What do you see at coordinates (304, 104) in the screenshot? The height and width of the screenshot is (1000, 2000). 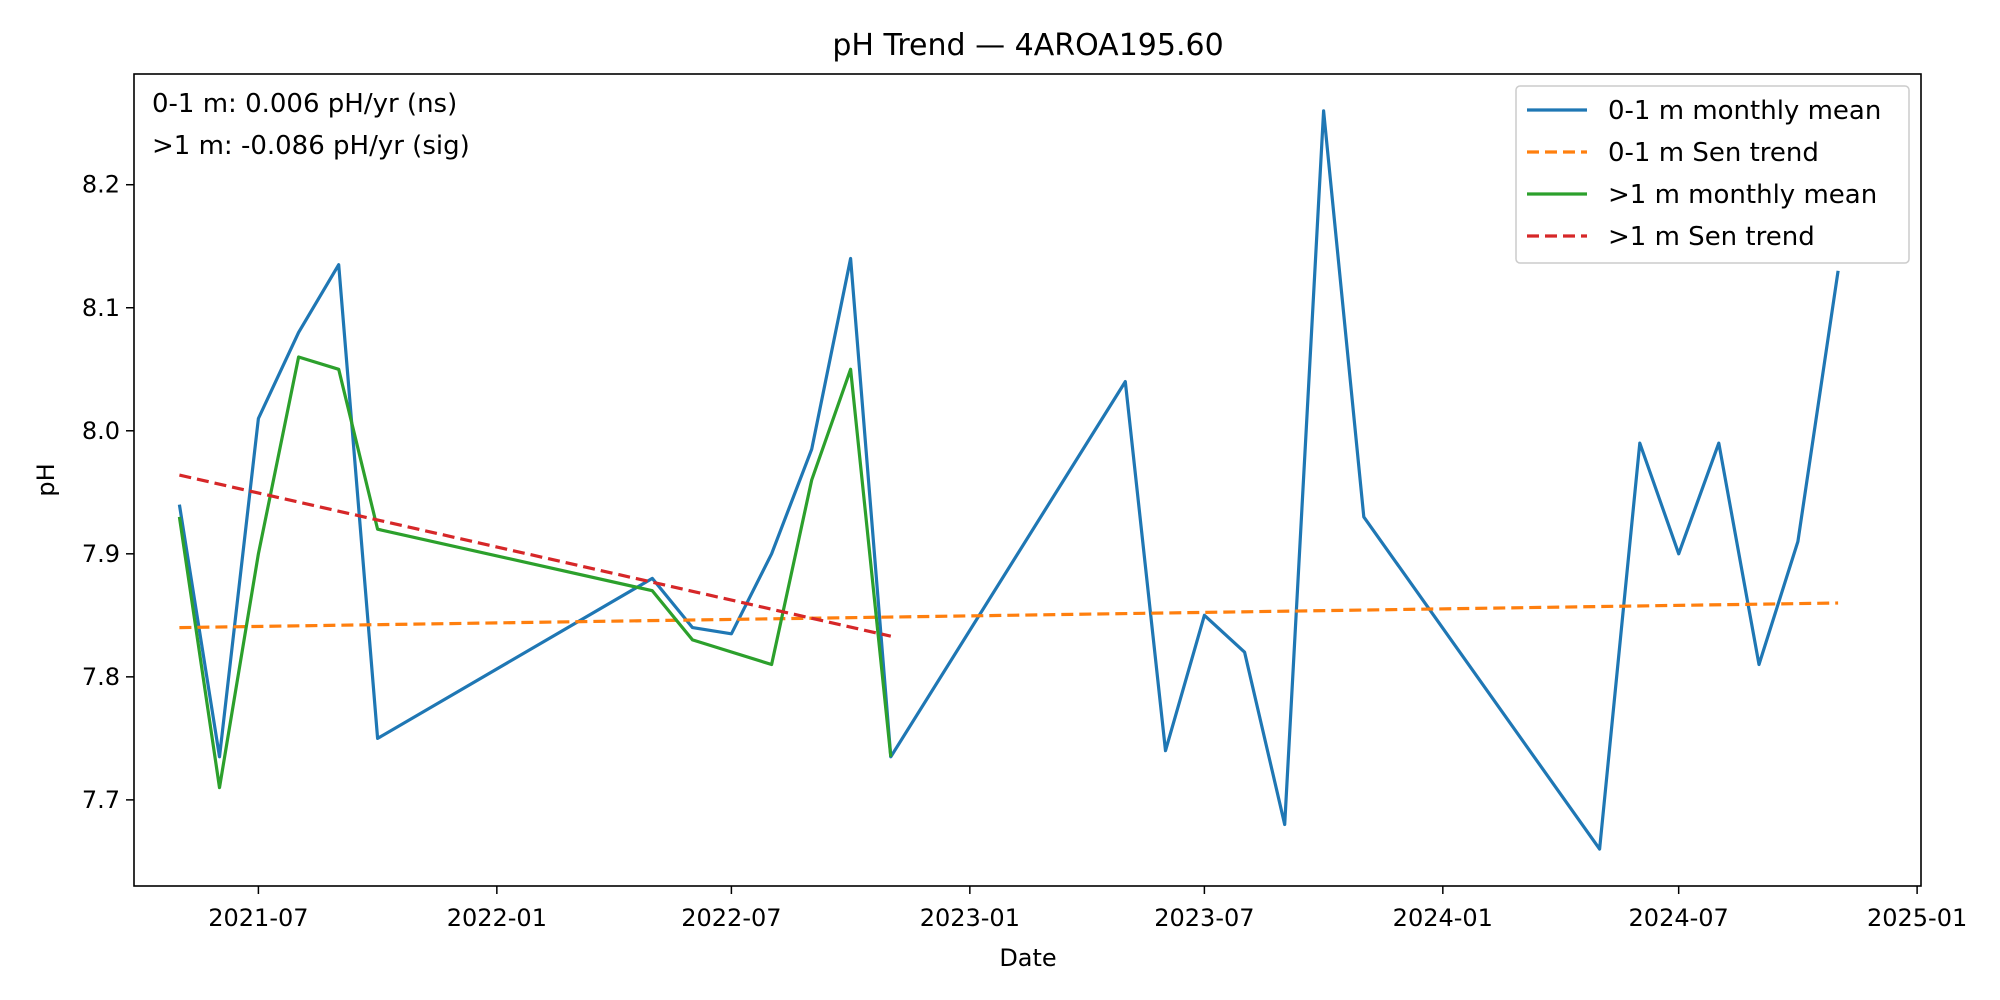 I see `trend-annotation-shallow: 0-1 m: 0.006 pH/yr (ns)` at bounding box center [304, 104].